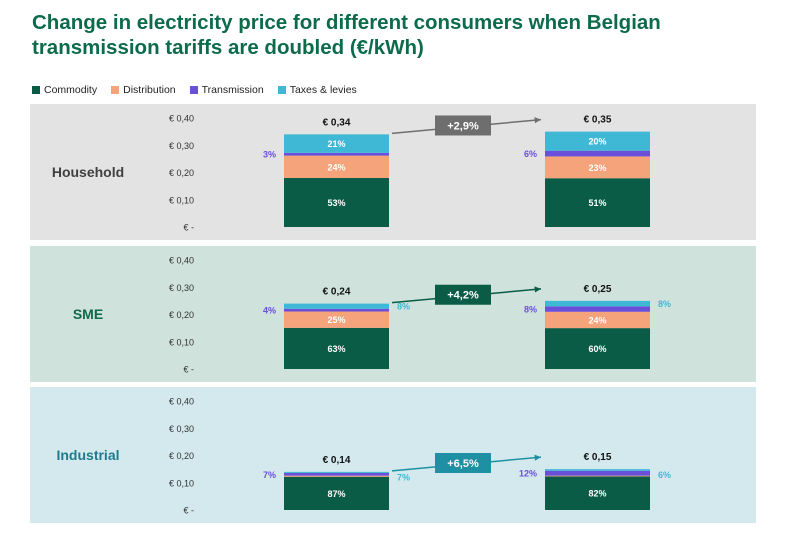  I want to click on data-label-transmission: 3%, so click(269, 155).